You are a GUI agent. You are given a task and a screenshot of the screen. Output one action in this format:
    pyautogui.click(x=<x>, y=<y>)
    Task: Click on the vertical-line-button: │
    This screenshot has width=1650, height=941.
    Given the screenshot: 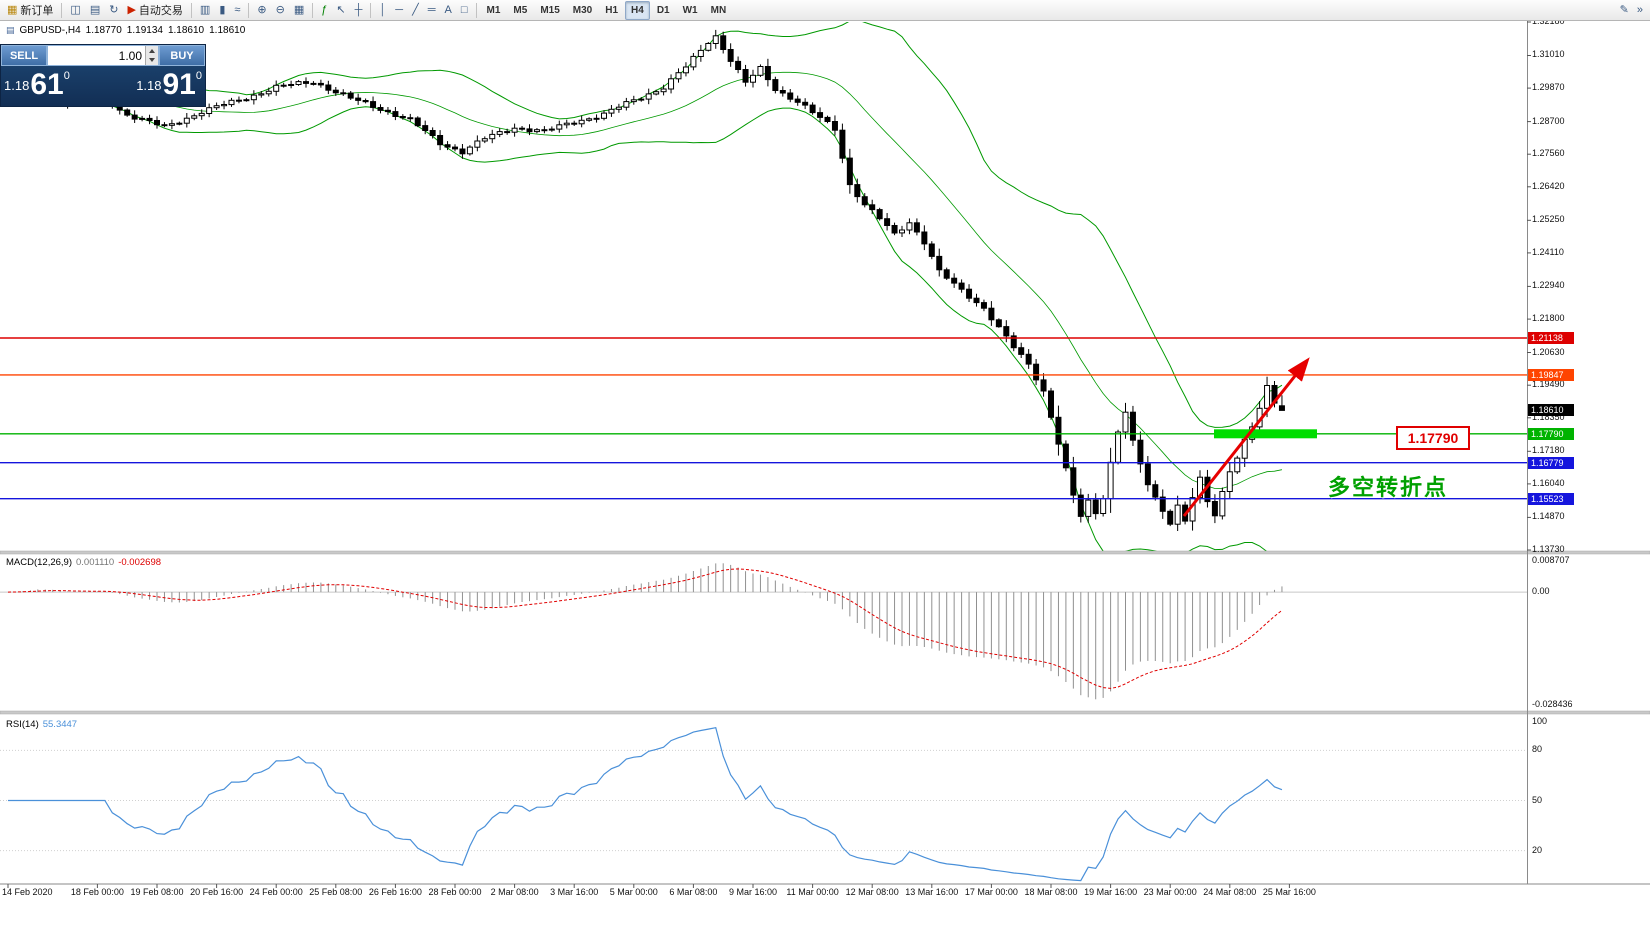 What is the action you would take?
    pyautogui.click(x=382, y=10)
    